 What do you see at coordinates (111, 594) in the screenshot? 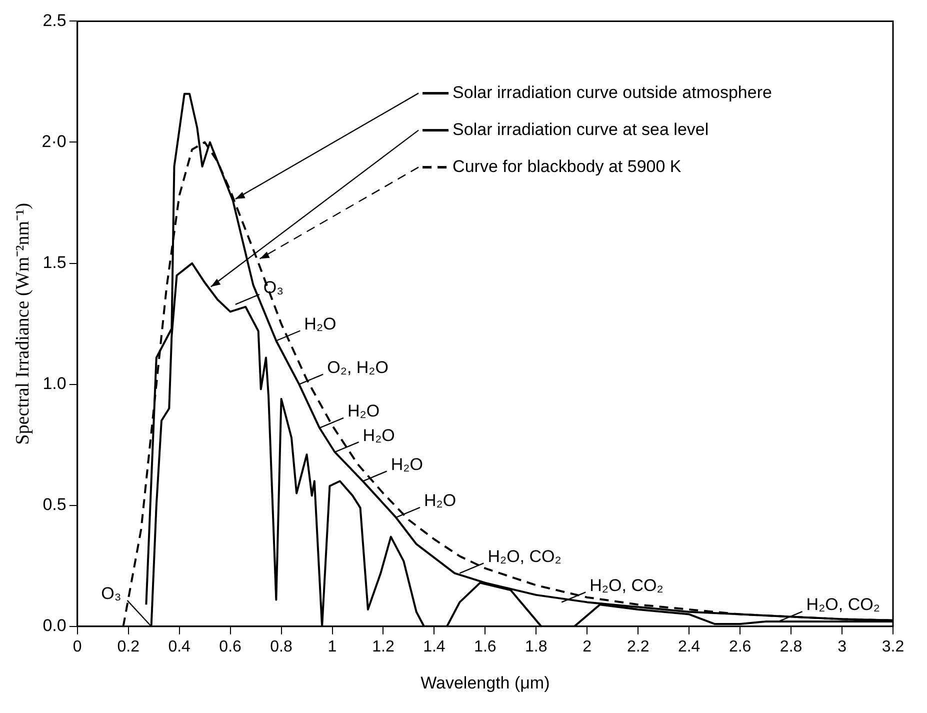
I see `annotation: O₃` at bounding box center [111, 594].